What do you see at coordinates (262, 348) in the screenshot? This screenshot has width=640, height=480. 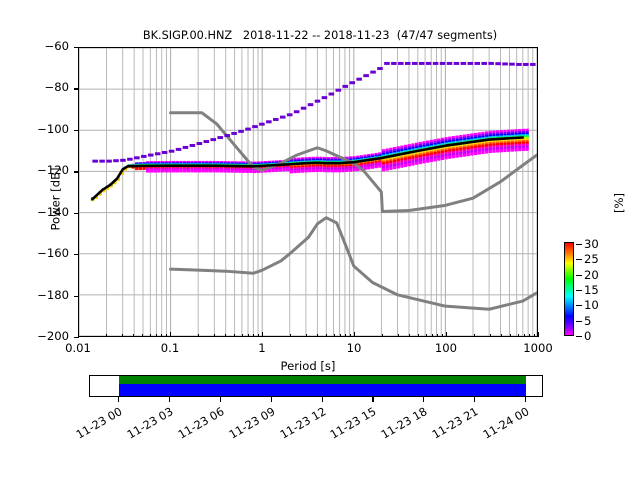 I see `x-tick-label: 1` at bounding box center [262, 348].